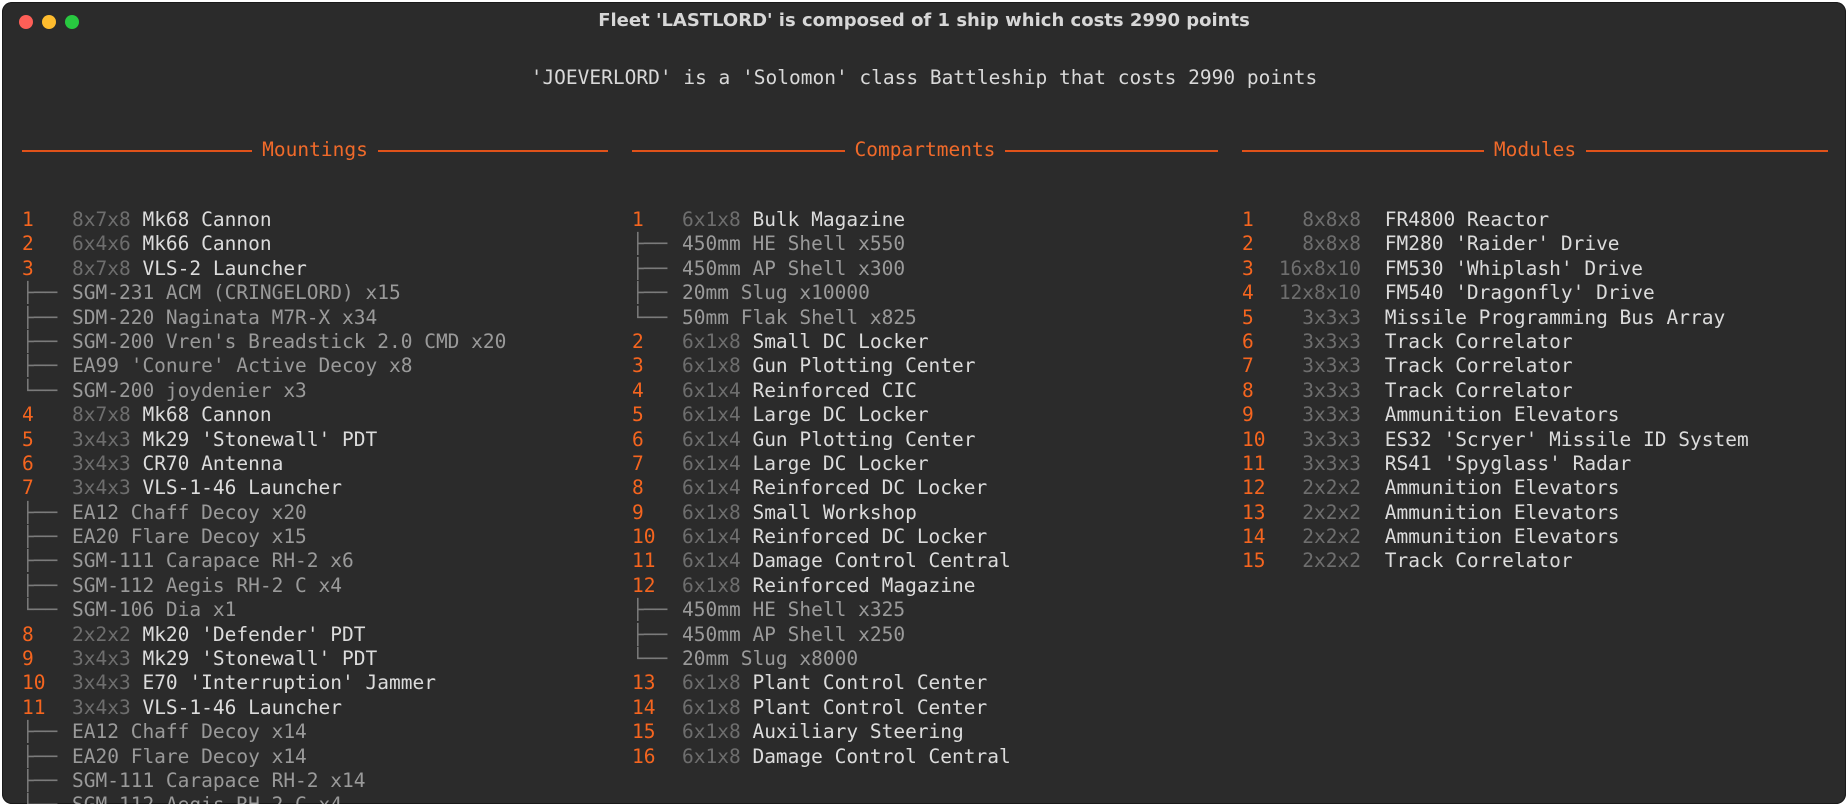 Image resolution: width=1848 pixels, height=806 pixels. I want to click on list-item: 11 6x1x4 Damage Control Central, so click(925, 561).